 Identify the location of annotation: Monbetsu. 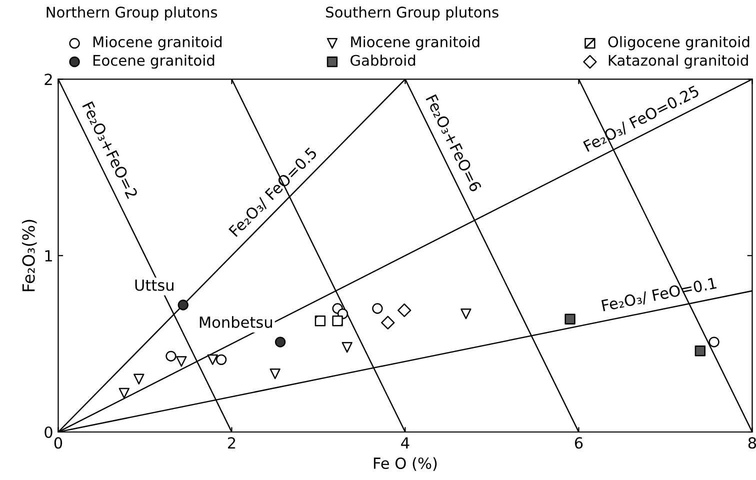
(236, 322).